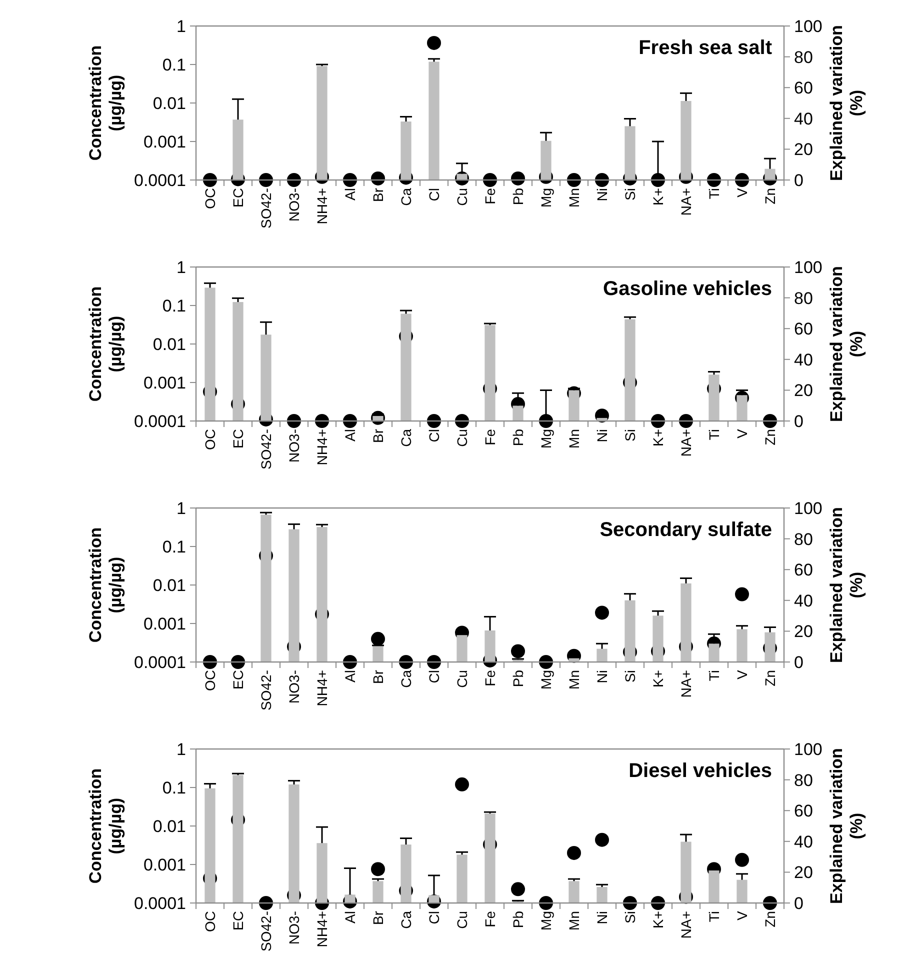  Describe the element at coordinates (686, 530) in the screenshot. I see `text: Secondary sulfate` at that location.